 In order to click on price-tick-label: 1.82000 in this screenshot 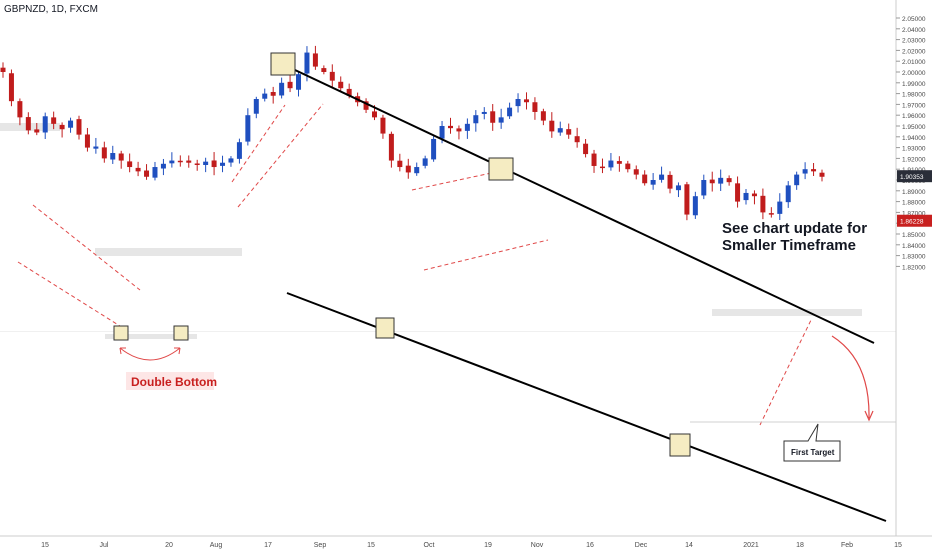, I will do `click(914, 267)`.